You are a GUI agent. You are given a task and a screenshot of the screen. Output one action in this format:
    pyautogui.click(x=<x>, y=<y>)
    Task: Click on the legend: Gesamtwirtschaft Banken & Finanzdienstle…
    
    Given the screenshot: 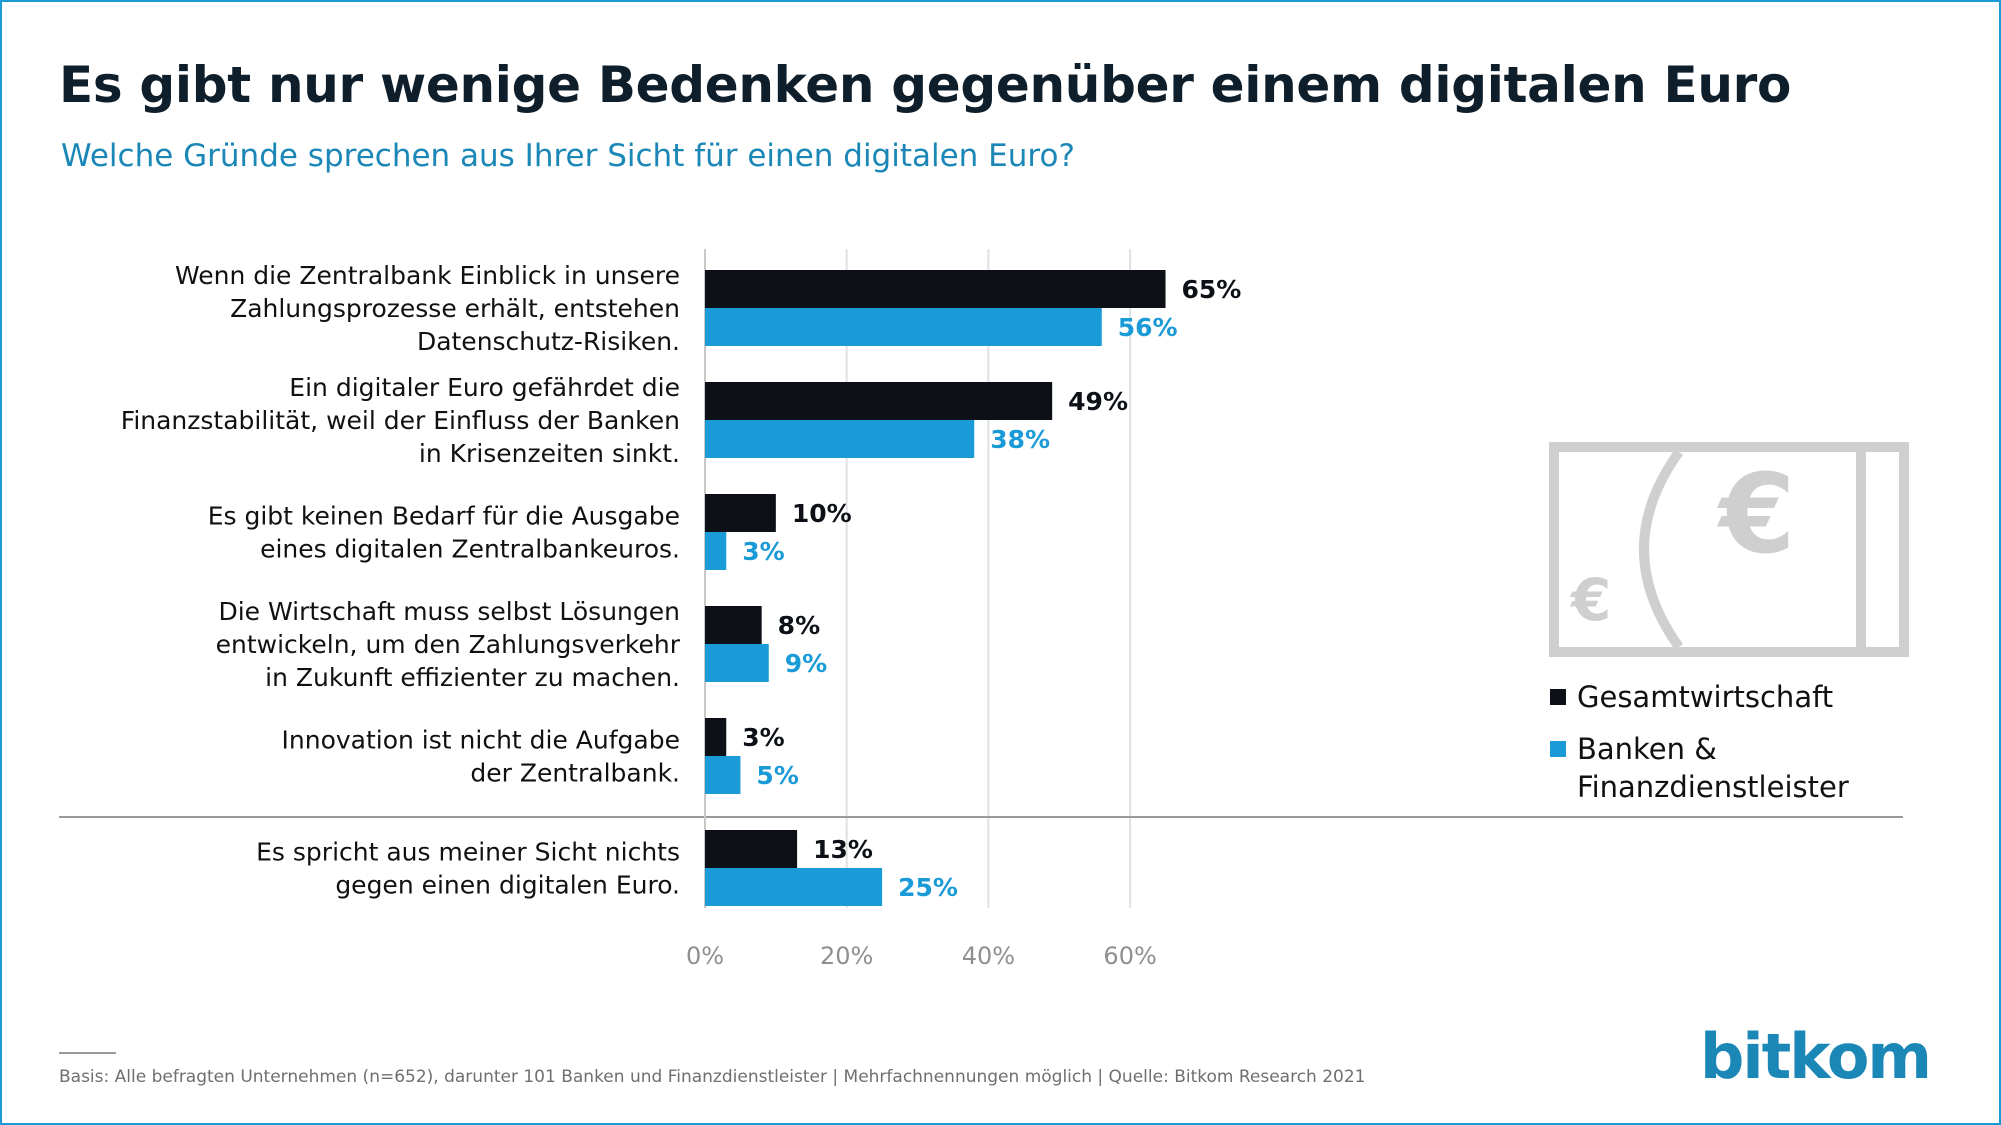 What is the action you would take?
    pyautogui.click(x=1713, y=742)
    